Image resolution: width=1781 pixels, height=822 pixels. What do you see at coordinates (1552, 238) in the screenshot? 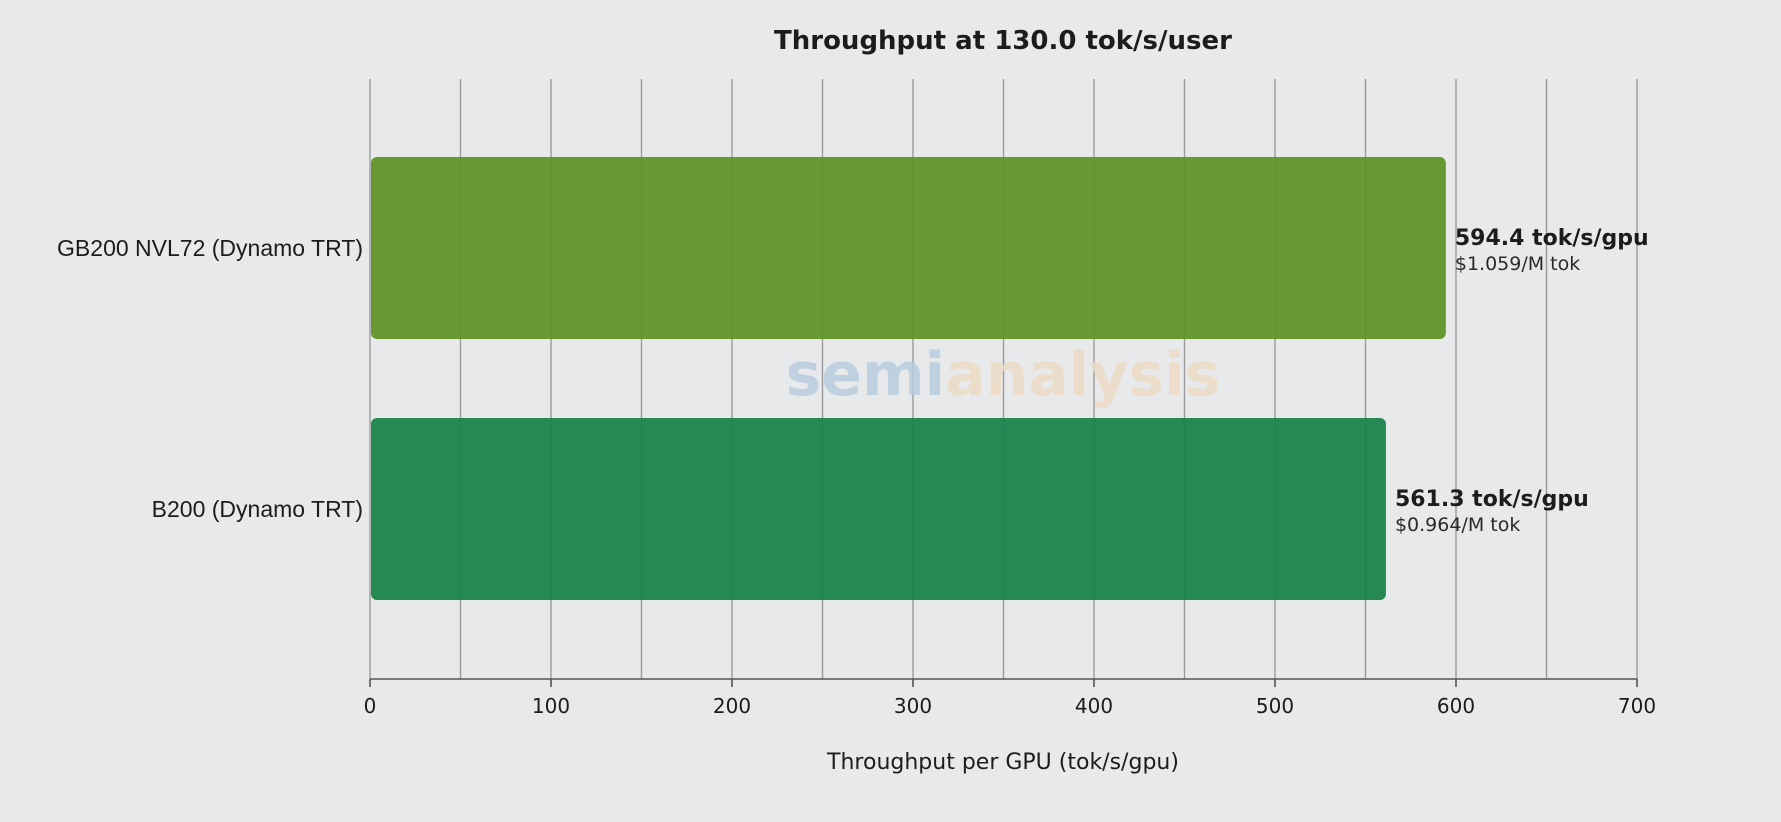
I see `value-label: 594.4 tok/s/gpu` at bounding box center [1552, 238].